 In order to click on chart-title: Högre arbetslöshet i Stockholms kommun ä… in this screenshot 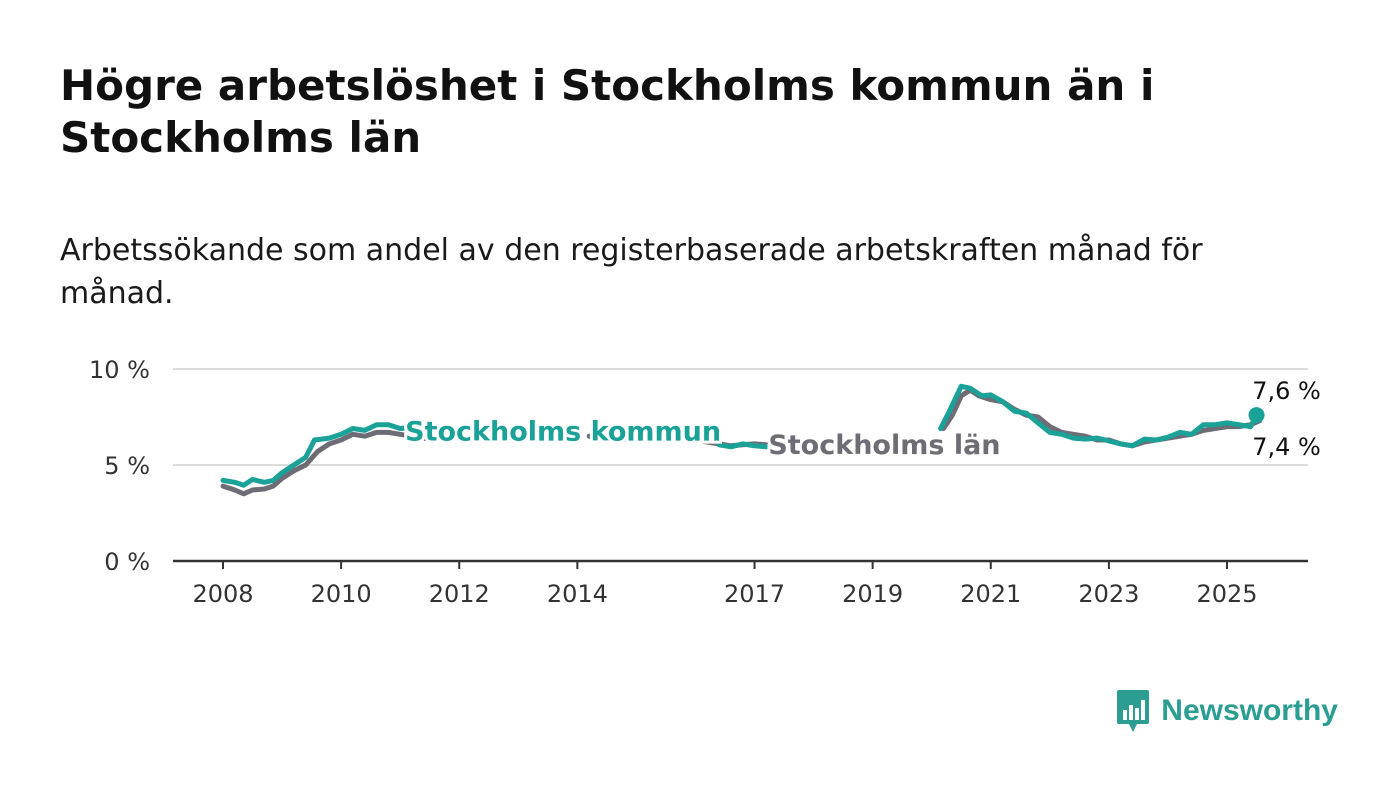, I will do `click(607, 111)`.